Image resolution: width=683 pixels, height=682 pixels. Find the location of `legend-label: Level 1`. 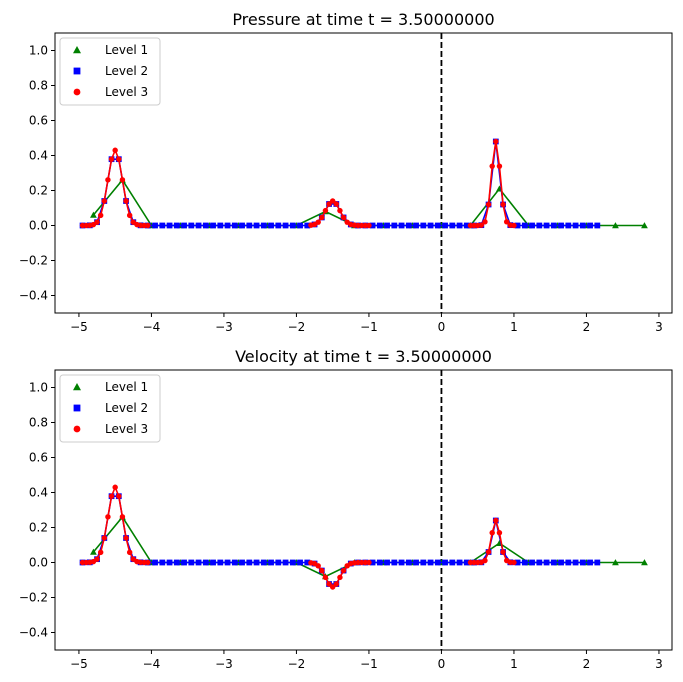

legend-label: Level 1 is located at coordinates (126, 50).